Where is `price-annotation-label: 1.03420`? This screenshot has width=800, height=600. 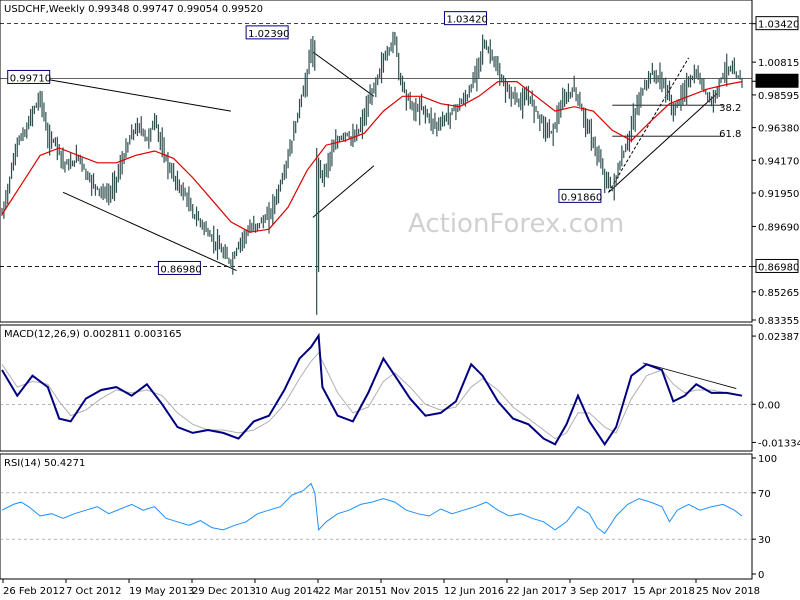 price-annotation-label: 1.03420 is located at coordinates (466, 20).